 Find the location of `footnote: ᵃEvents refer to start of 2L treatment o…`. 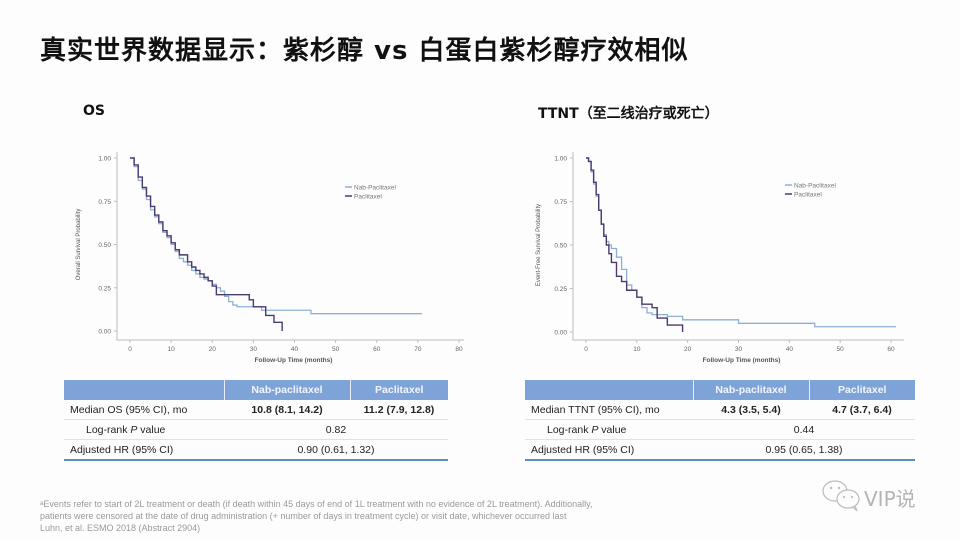

footnote: ᵃEvents refer to start of 2L treatment o… is located at coordinates (390, 516).